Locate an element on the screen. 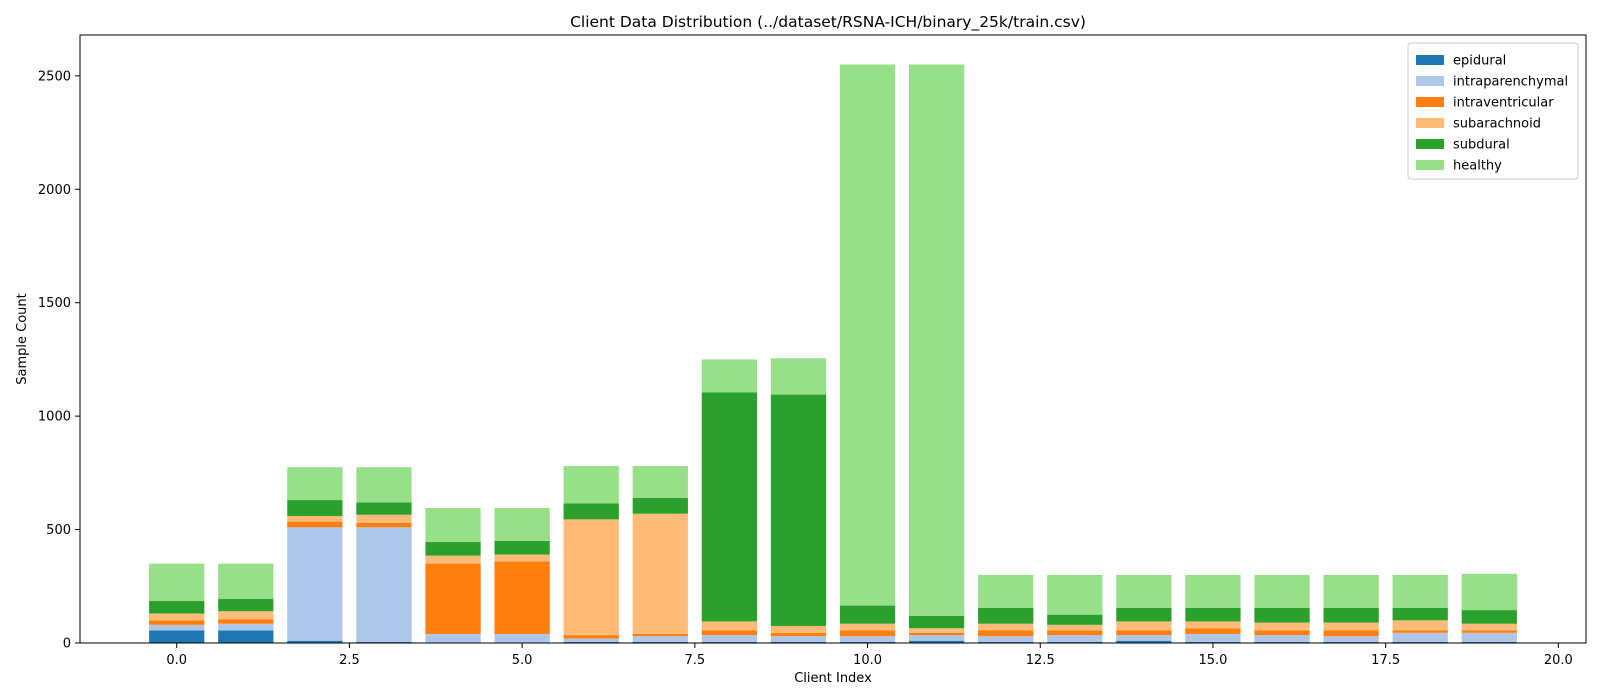  x-tick-label: 2.5 is located at coordinates (349, 660).